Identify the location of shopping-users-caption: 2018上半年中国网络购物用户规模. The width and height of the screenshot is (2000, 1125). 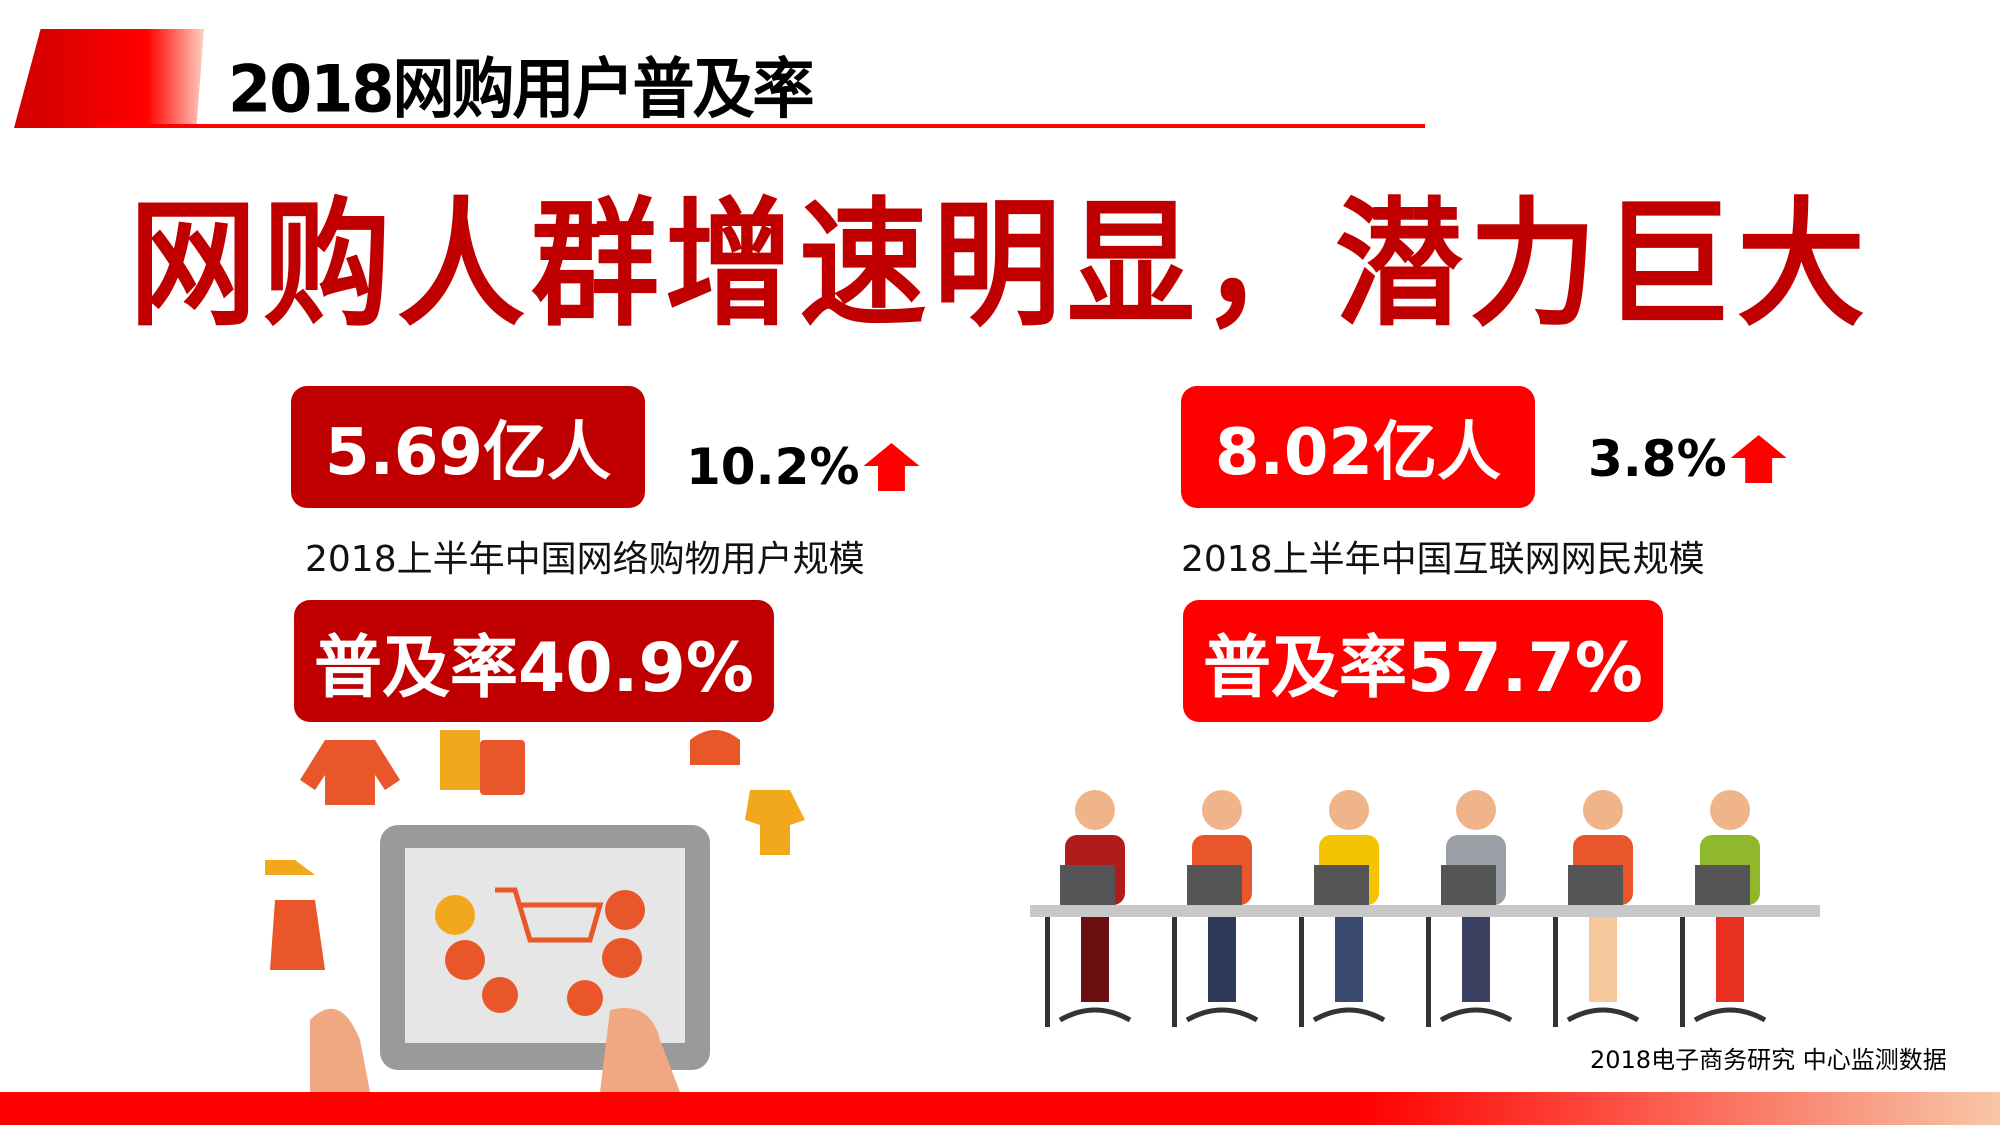
(585, 559).